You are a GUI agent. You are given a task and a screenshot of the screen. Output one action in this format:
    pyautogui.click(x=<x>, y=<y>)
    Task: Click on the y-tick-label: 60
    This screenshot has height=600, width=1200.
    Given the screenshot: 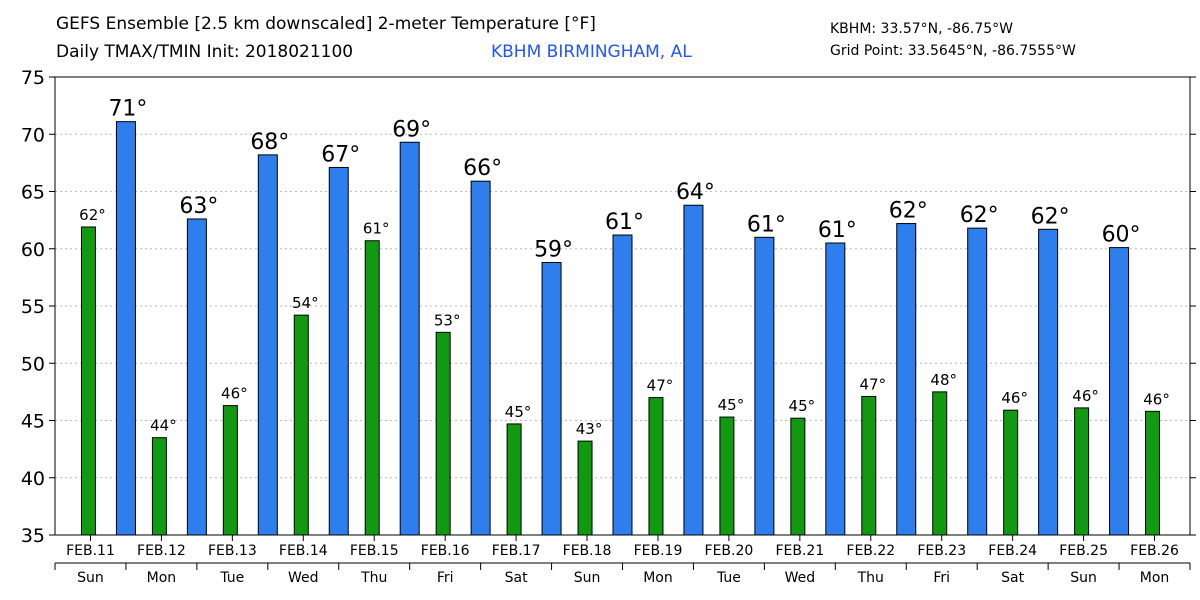 What is the action you would take?
    pyautogui.click(x=33, y=250)
    